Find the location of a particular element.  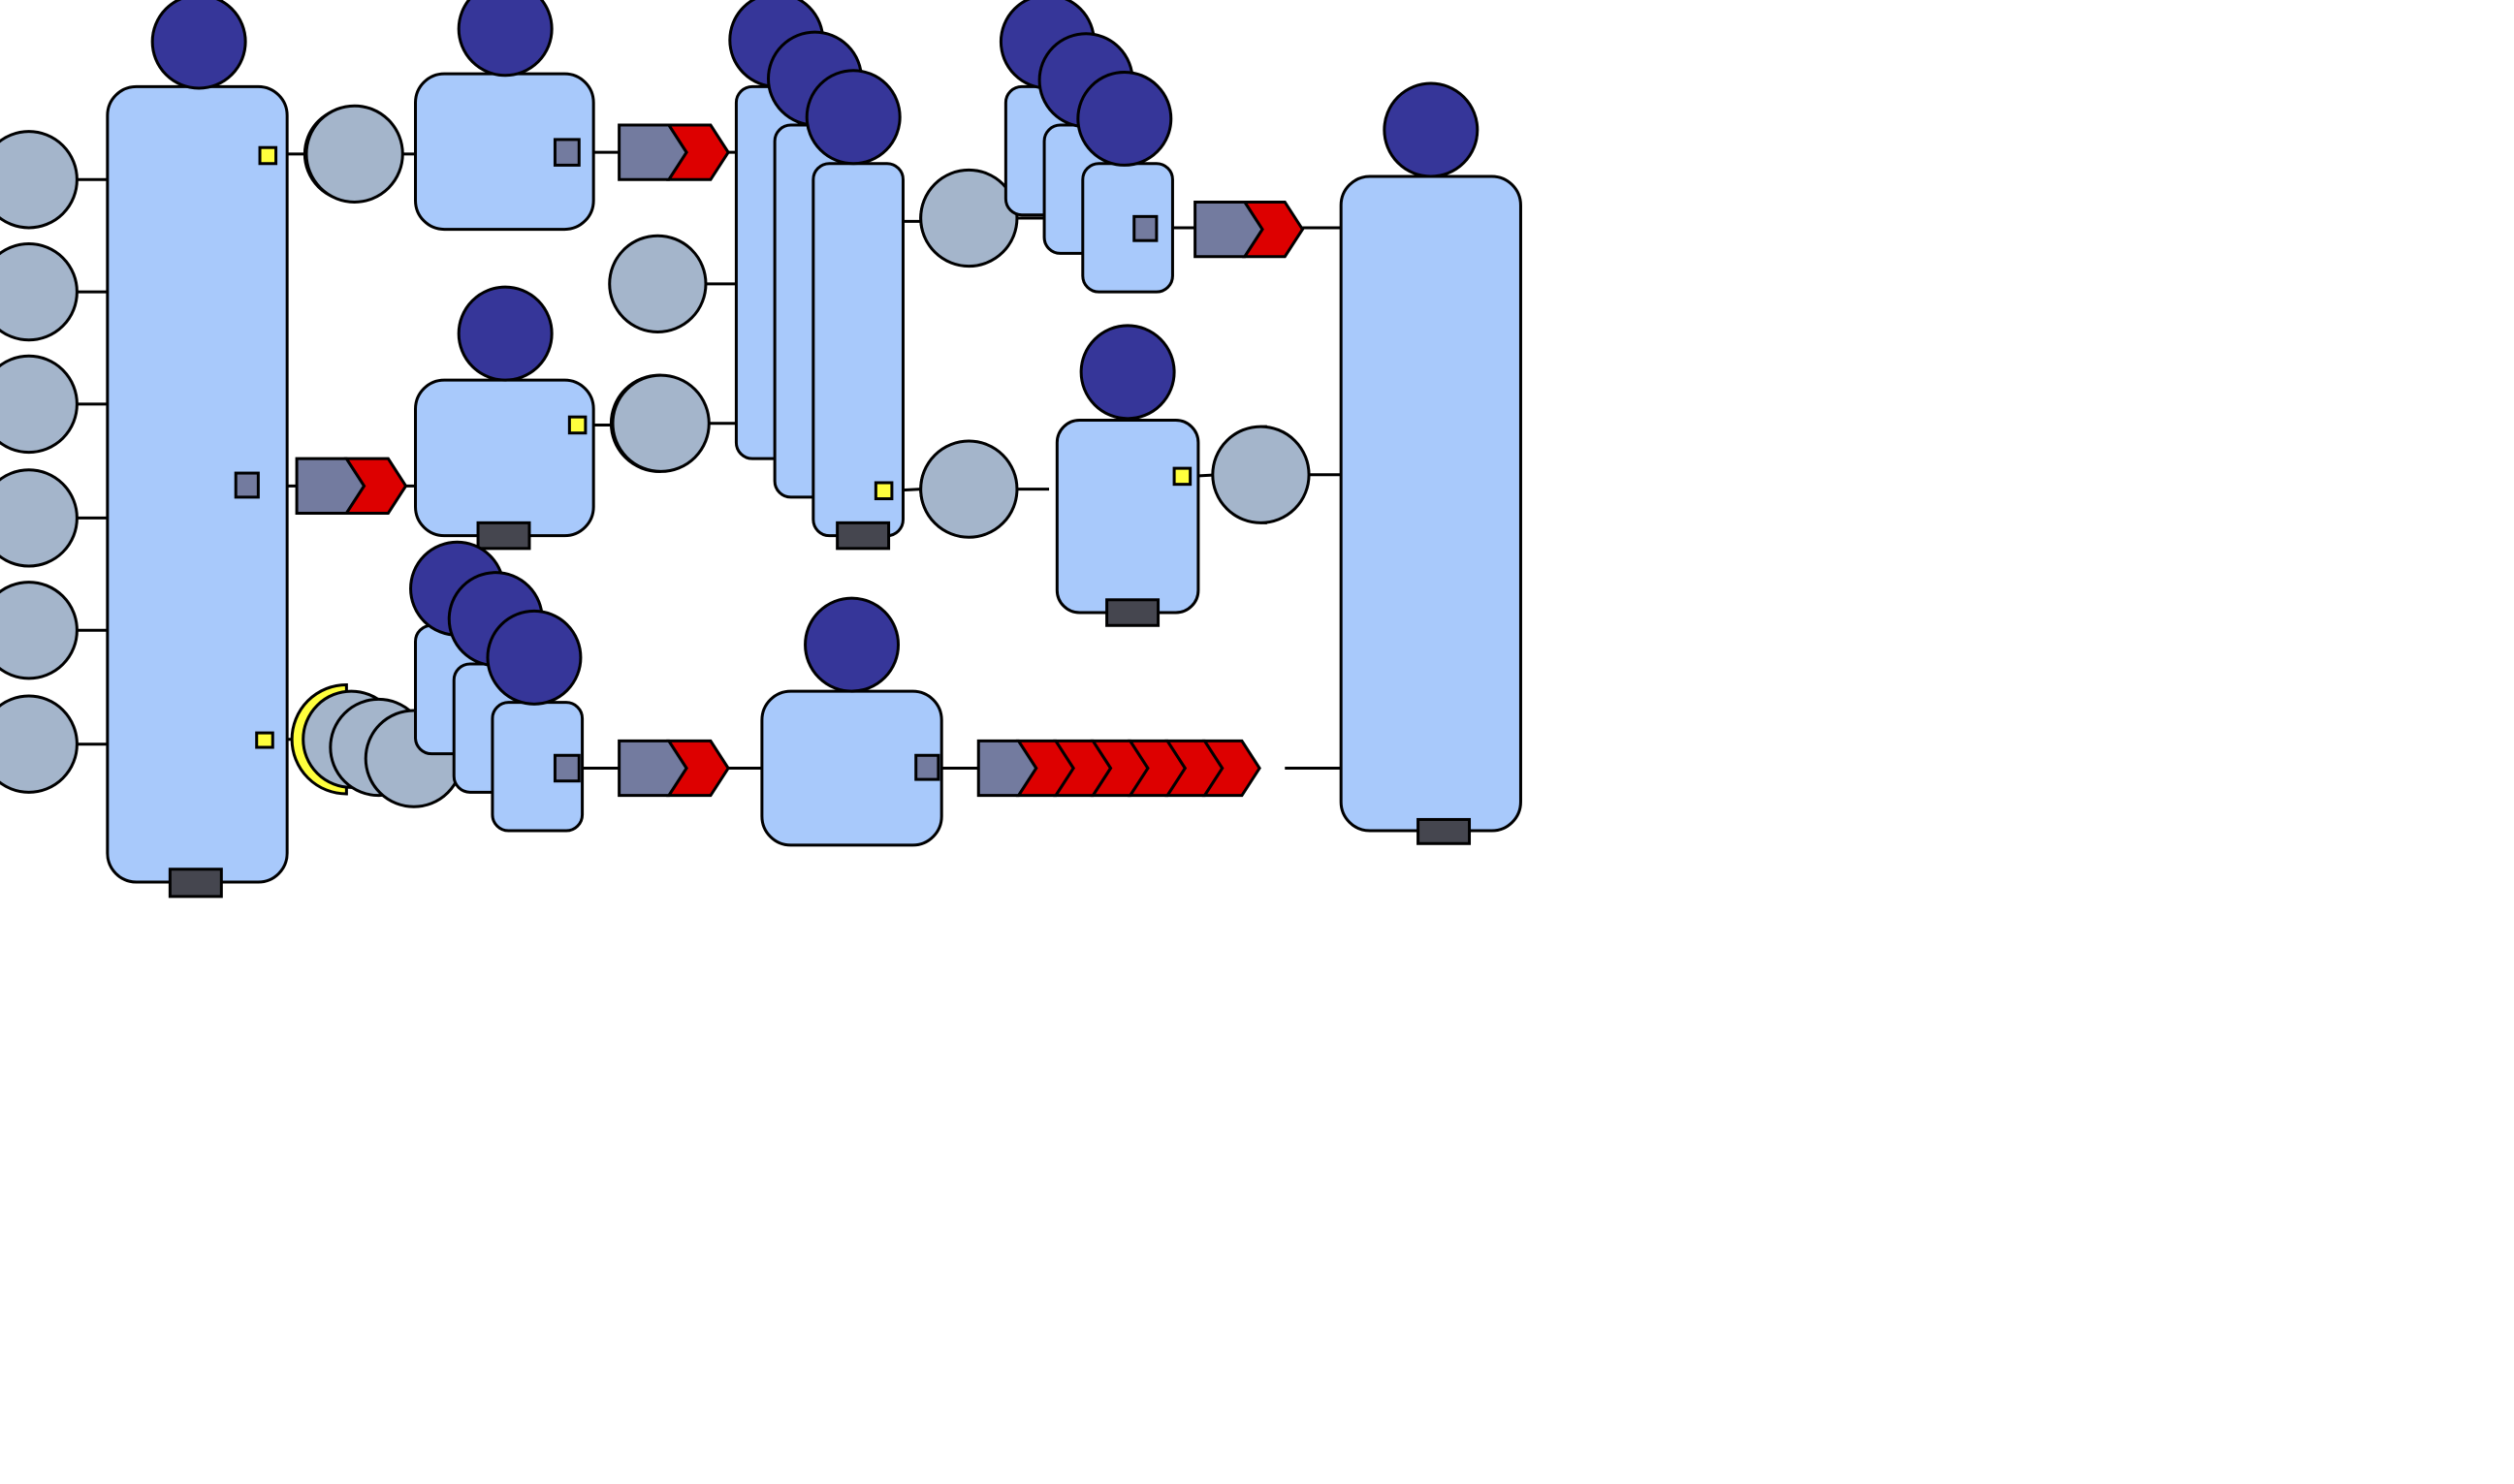

node-circle-a1 is located at coordinates (354, 154).